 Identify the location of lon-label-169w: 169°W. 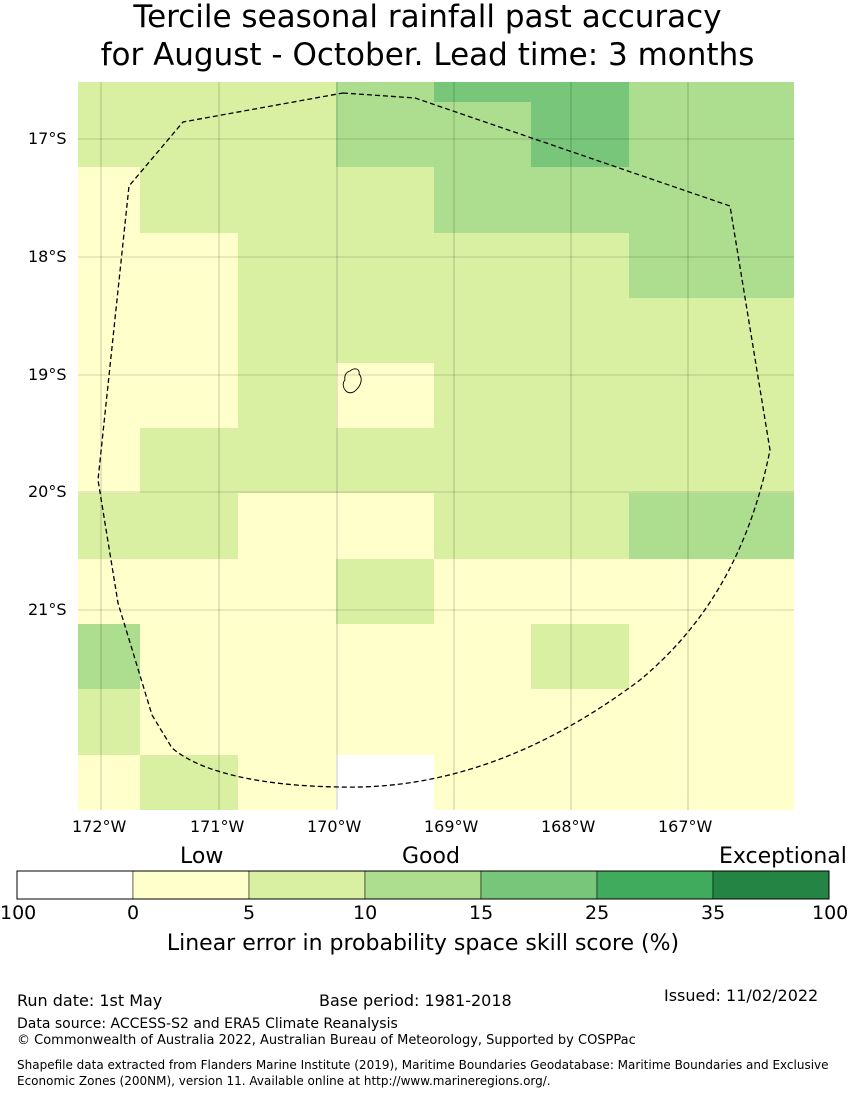
(451, 826).